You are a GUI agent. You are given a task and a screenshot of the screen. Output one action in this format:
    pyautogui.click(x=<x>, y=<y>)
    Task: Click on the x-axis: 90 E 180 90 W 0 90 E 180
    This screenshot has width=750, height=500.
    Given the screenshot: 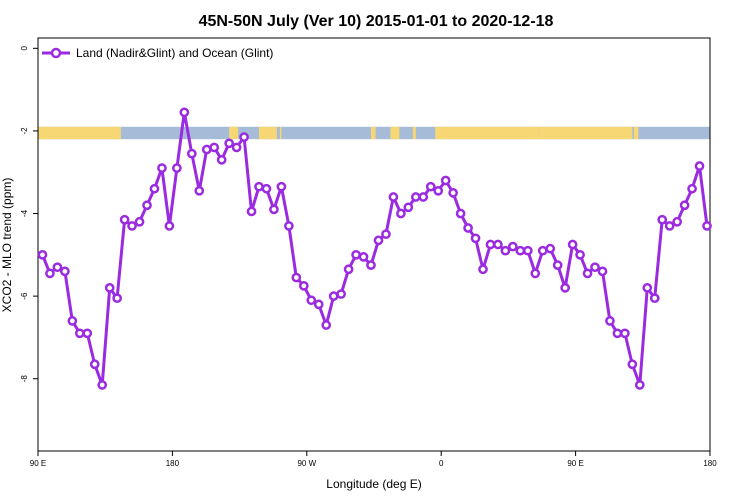 What is the action you would take?
    pyautogui.click(x=373, y=459)
    